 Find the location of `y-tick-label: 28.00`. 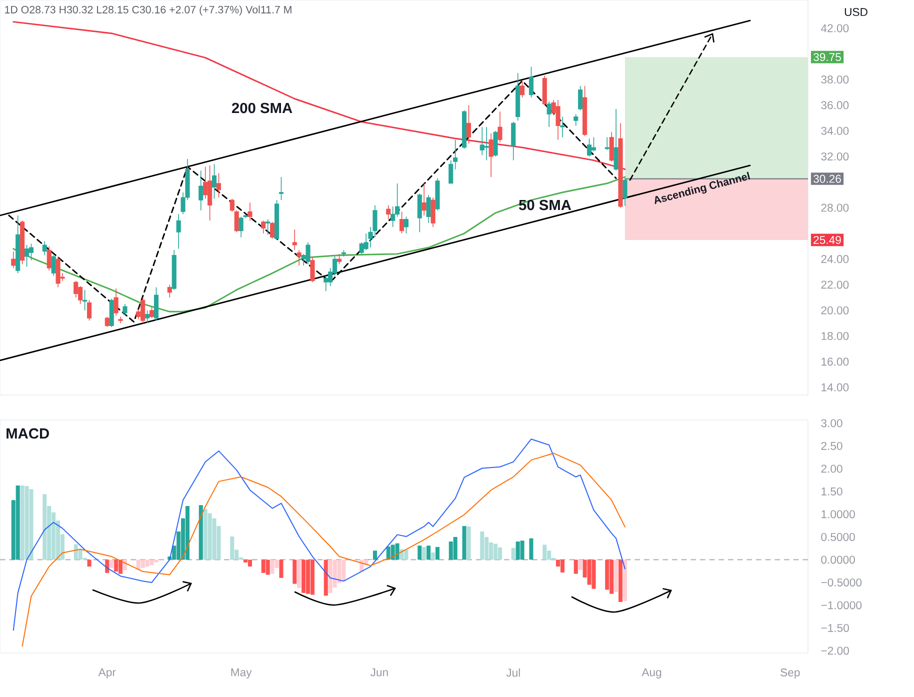

y-tick-label: 28.00 is located at coordinates (835, 208).